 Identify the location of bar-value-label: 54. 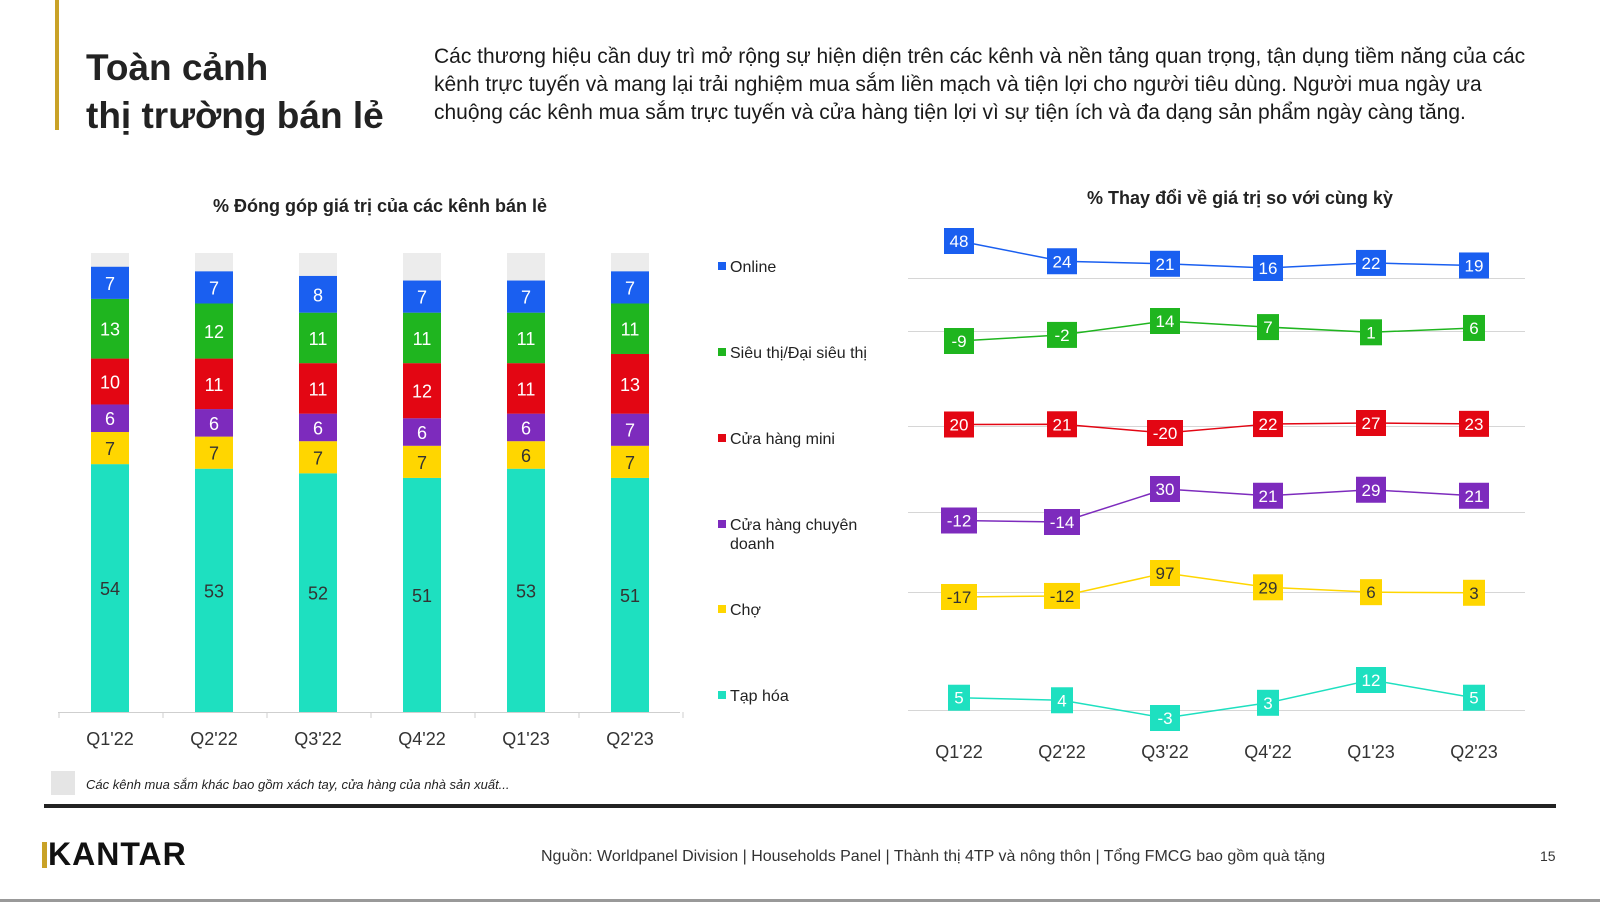
(110, 589).